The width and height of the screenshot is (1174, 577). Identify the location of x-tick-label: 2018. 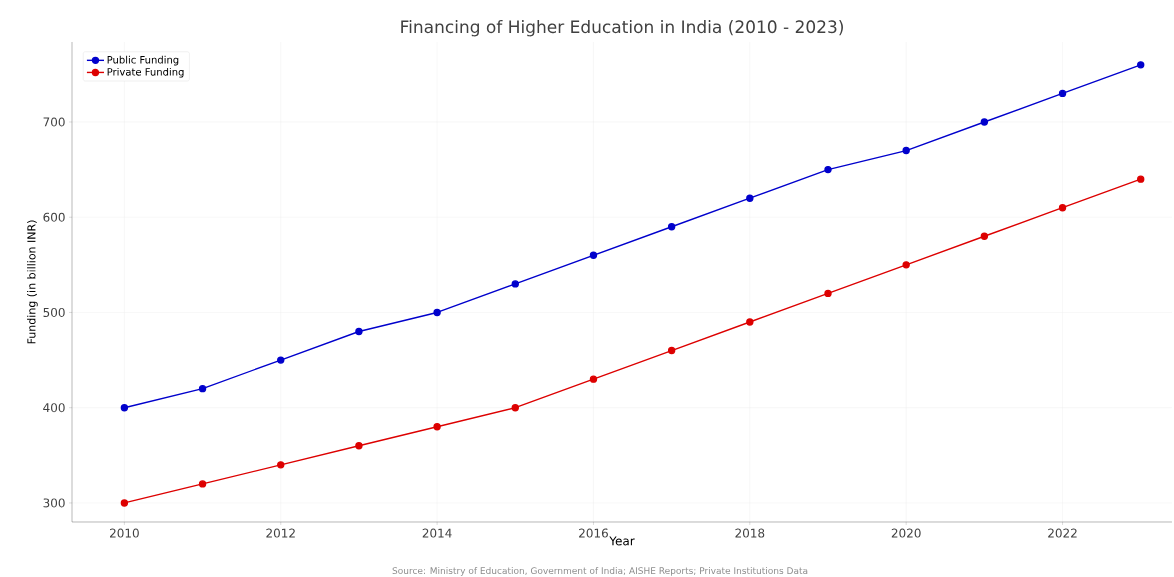
(750, 533).